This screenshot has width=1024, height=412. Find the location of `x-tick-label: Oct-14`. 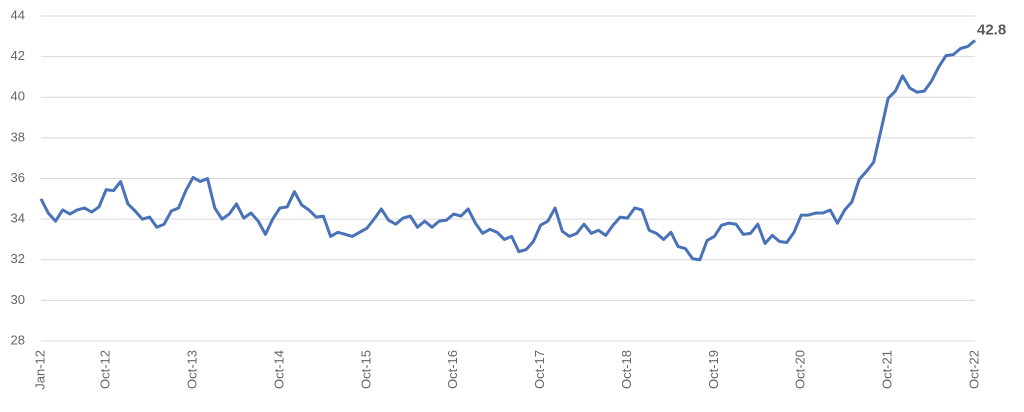

x-tick-label: Oct-14 is located at coordinates (278, 369).